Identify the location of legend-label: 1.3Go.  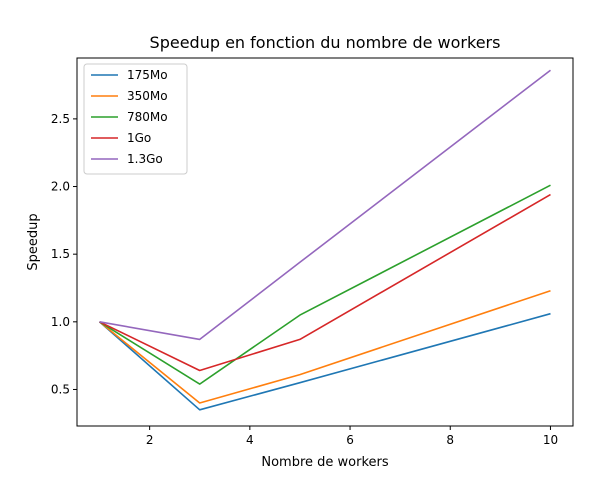
(145, 159).